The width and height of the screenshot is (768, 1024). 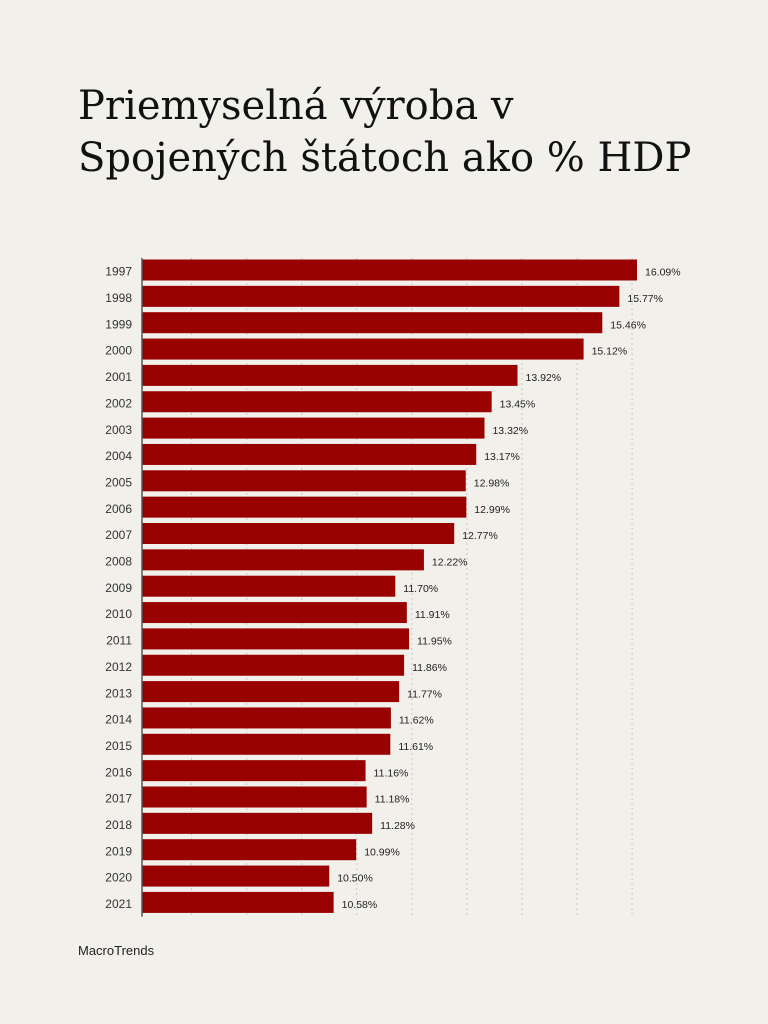 What do you see at coordinates (118, 377) in the screenshot?
I see `category-label-2001: 2001` at bounding box center [118, 377].